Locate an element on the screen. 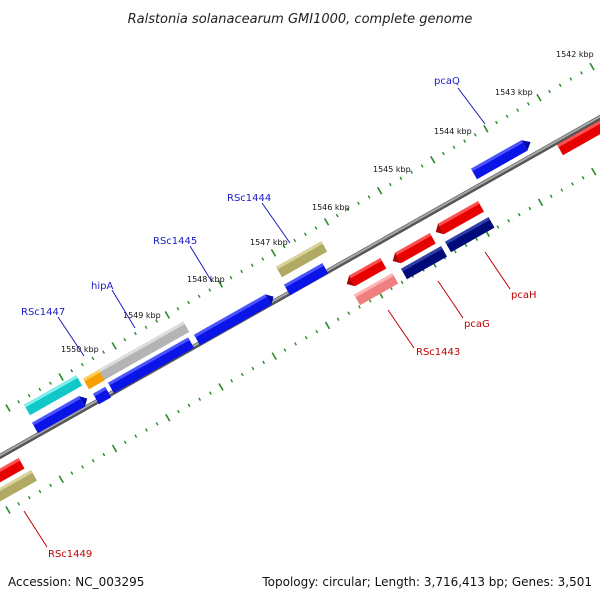  gene-RSc1444-cds is located at coordinates (306, 279).